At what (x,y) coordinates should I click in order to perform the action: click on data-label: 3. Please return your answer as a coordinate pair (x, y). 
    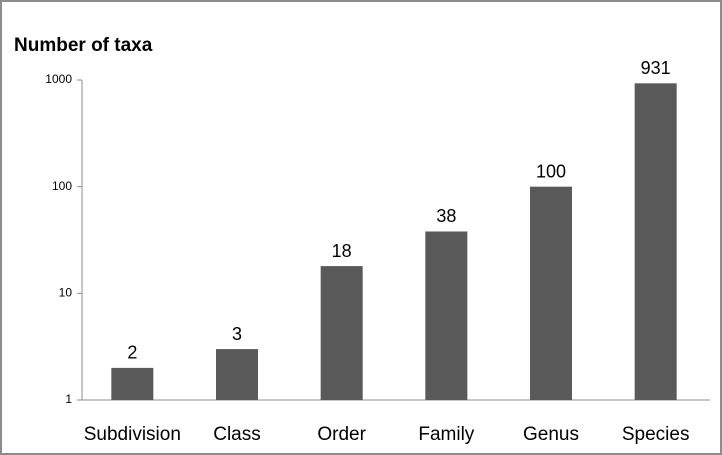
    Looking at the image, I should click on (237, 334).